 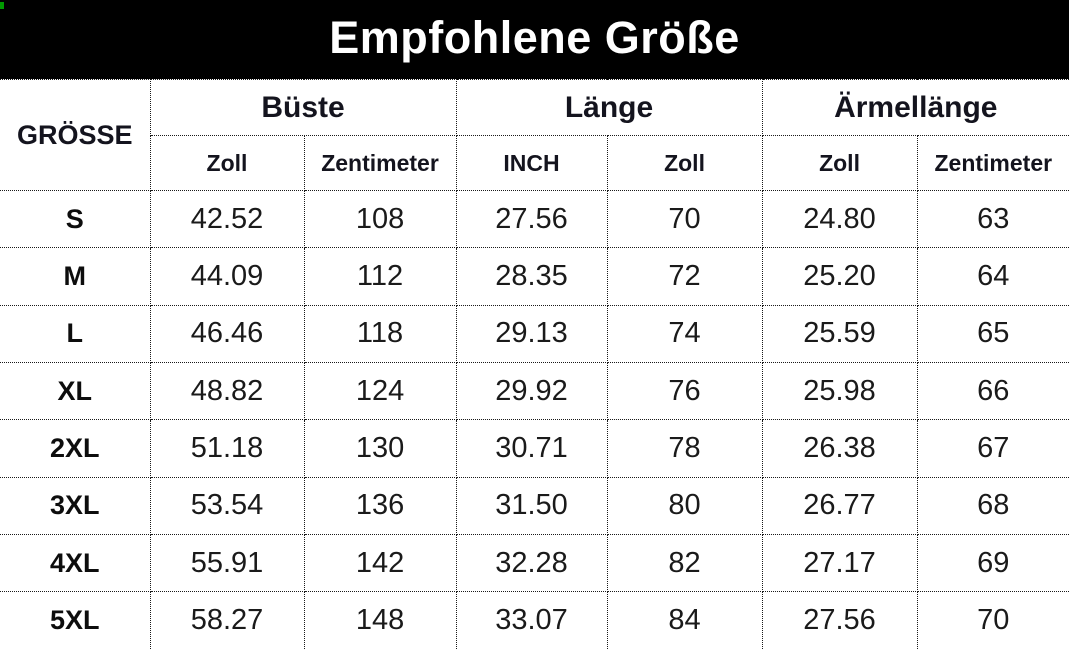 What do you see at coordinates (380, 620) in the screenshot?
I see `cell-bueste-zentimeter: 148` at bounding box center [380, 620].